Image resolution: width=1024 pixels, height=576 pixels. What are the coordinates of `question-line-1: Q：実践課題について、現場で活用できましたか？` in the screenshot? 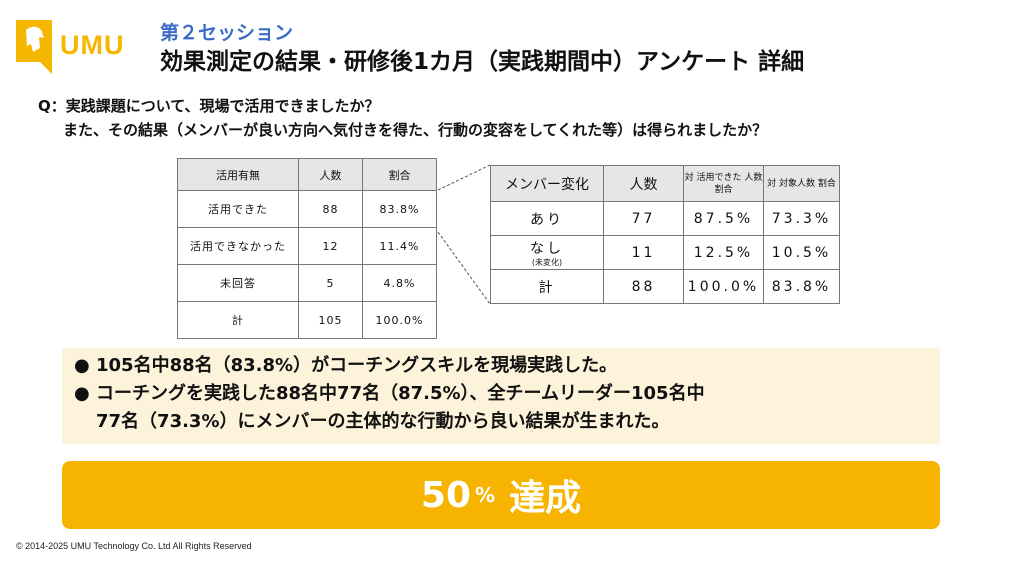 It's located at (209, 106).